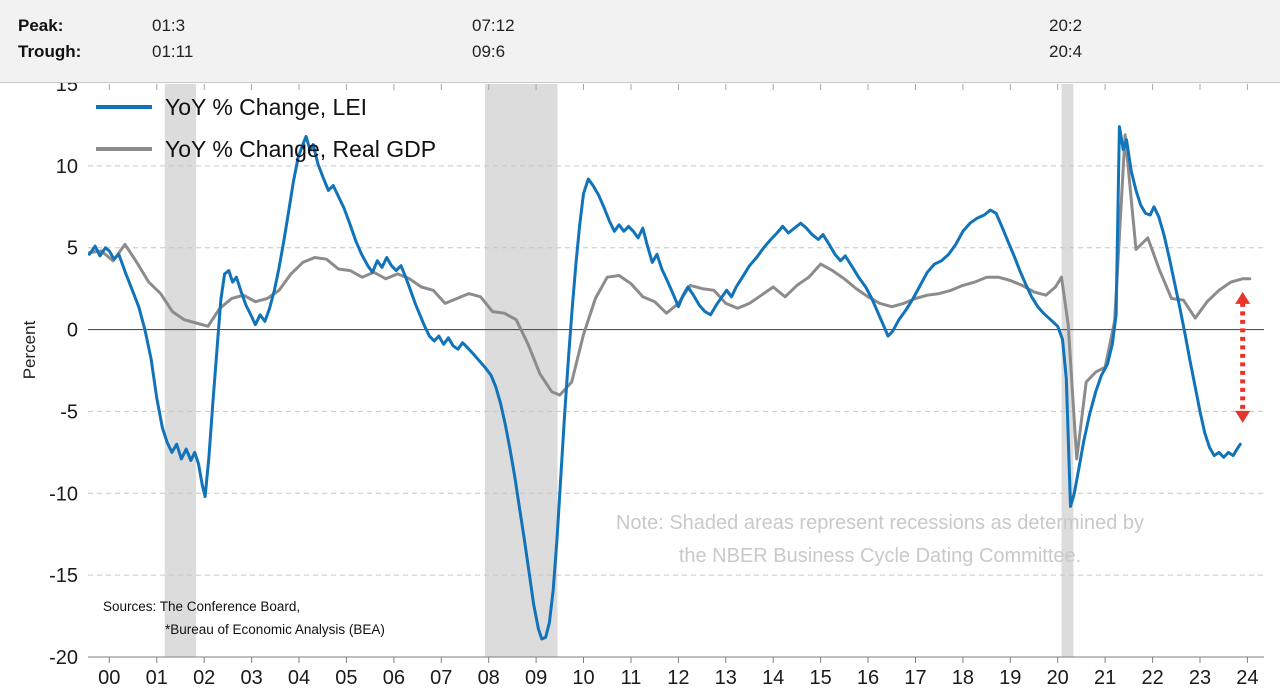 The image size is (1280, 698). I want to click on y-tick-label: -5, so click(69, 412).